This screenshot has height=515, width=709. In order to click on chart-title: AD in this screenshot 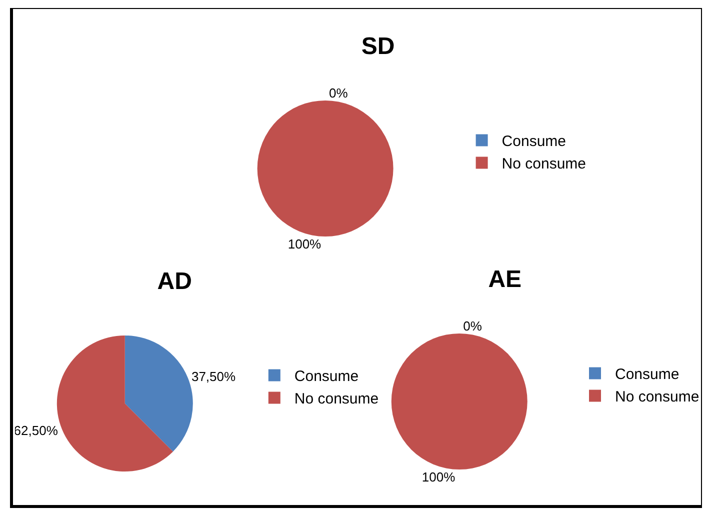, I will do `click(174, 281)`.